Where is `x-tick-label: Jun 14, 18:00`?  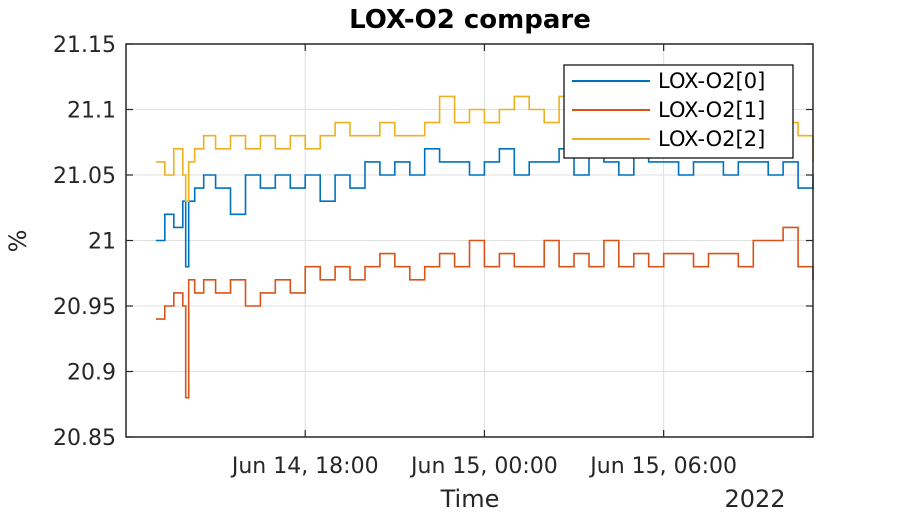 x-tick-label: Jun 14, 18:00 is located at coordinates (304, 466).